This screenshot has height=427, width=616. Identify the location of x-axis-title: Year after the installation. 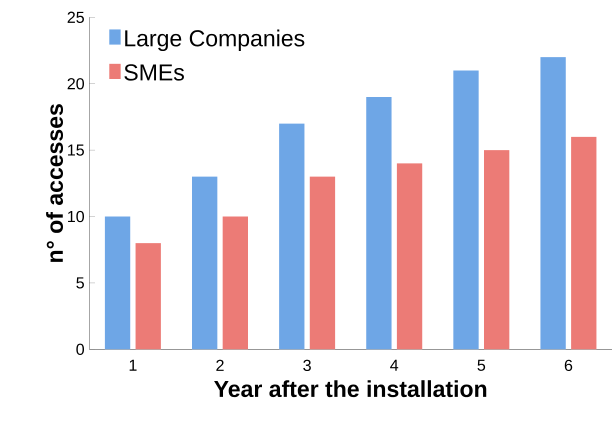
(350, 389).